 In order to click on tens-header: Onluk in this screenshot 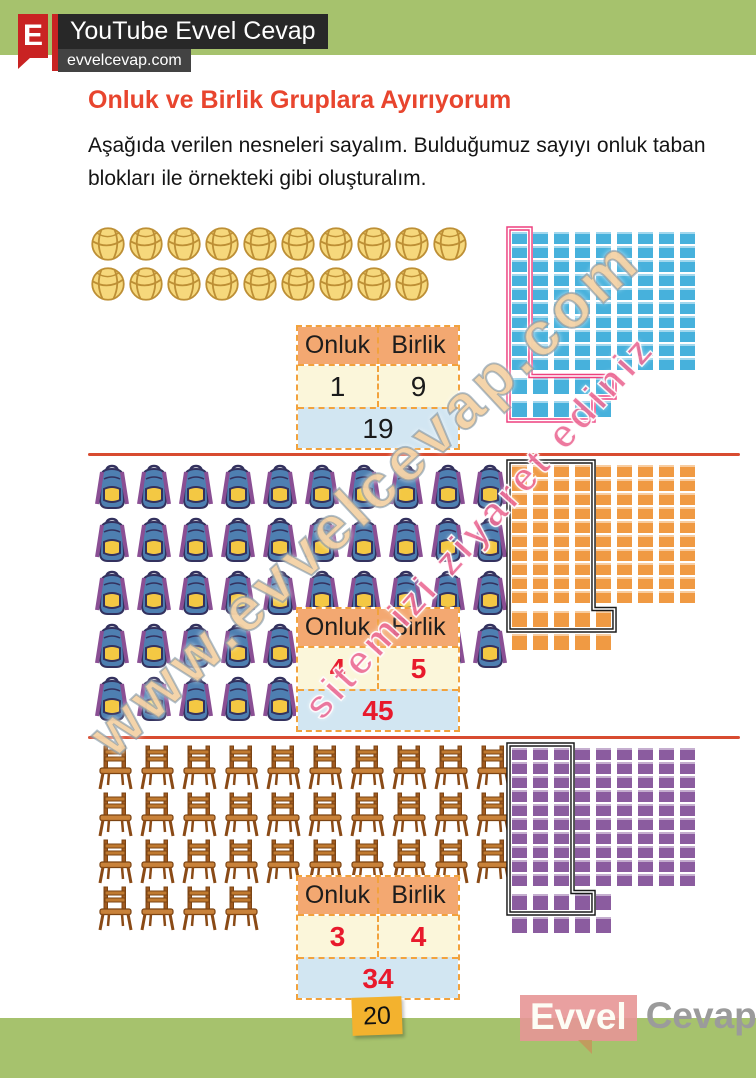, I will do `click(337, 345)`.